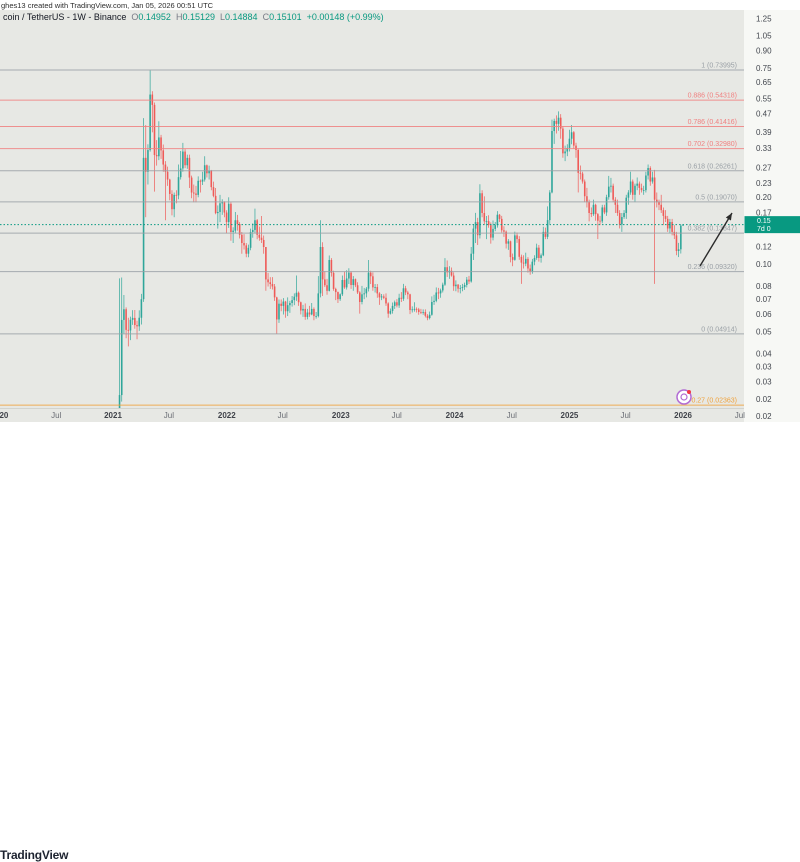 This screenshot has height=862, width=800. Describe the element at coordinates (772, 216) in the screenshot. I see `price-axis` at that location.